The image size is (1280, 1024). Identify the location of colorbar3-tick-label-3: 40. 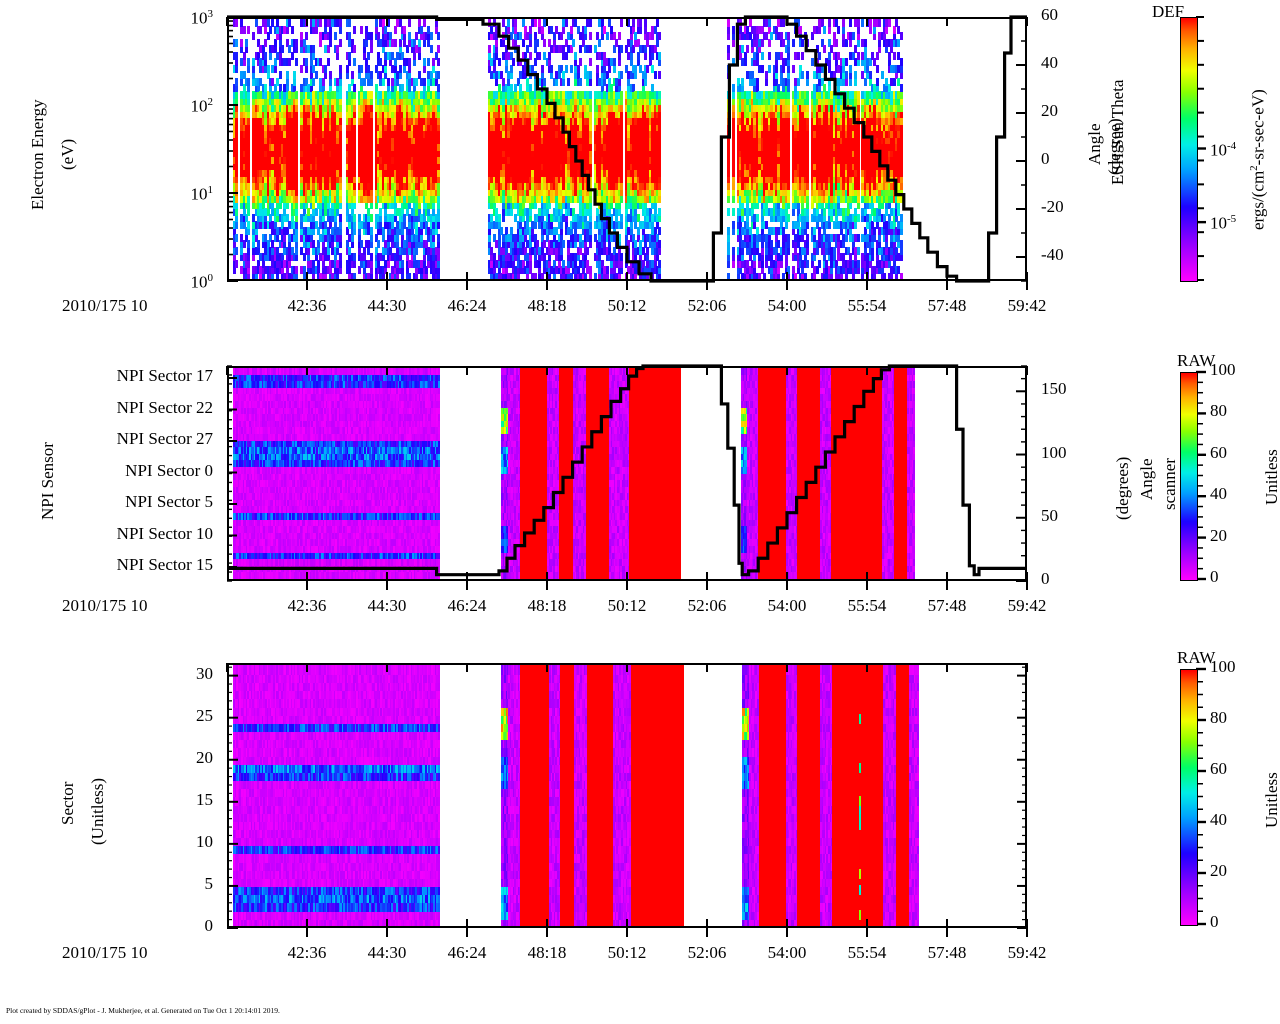
(1218, 819).